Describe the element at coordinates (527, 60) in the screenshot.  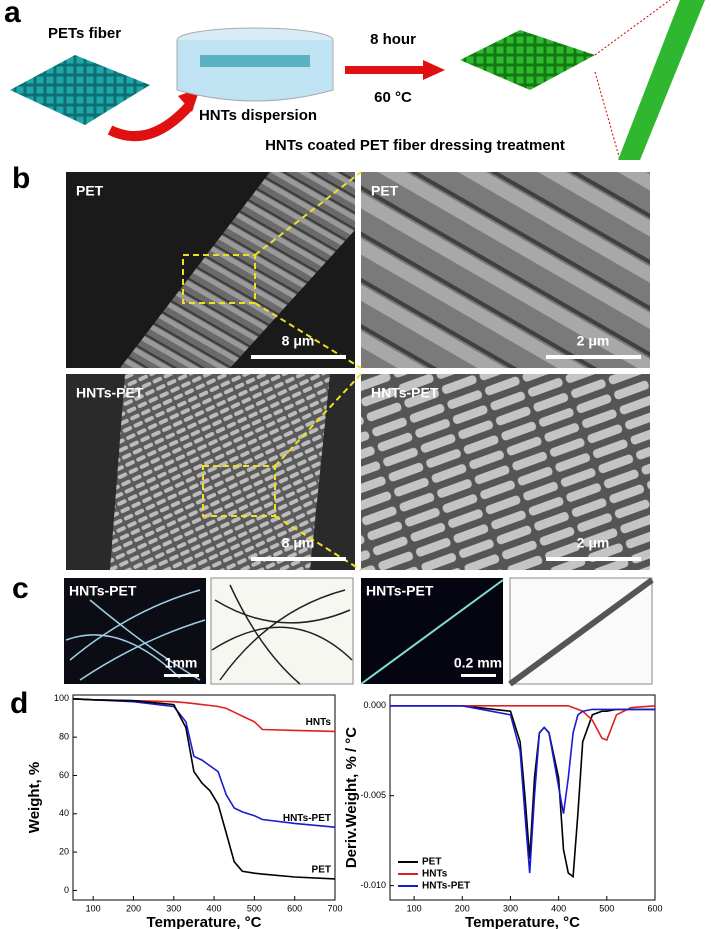
I see `coated-fabric` at that location.